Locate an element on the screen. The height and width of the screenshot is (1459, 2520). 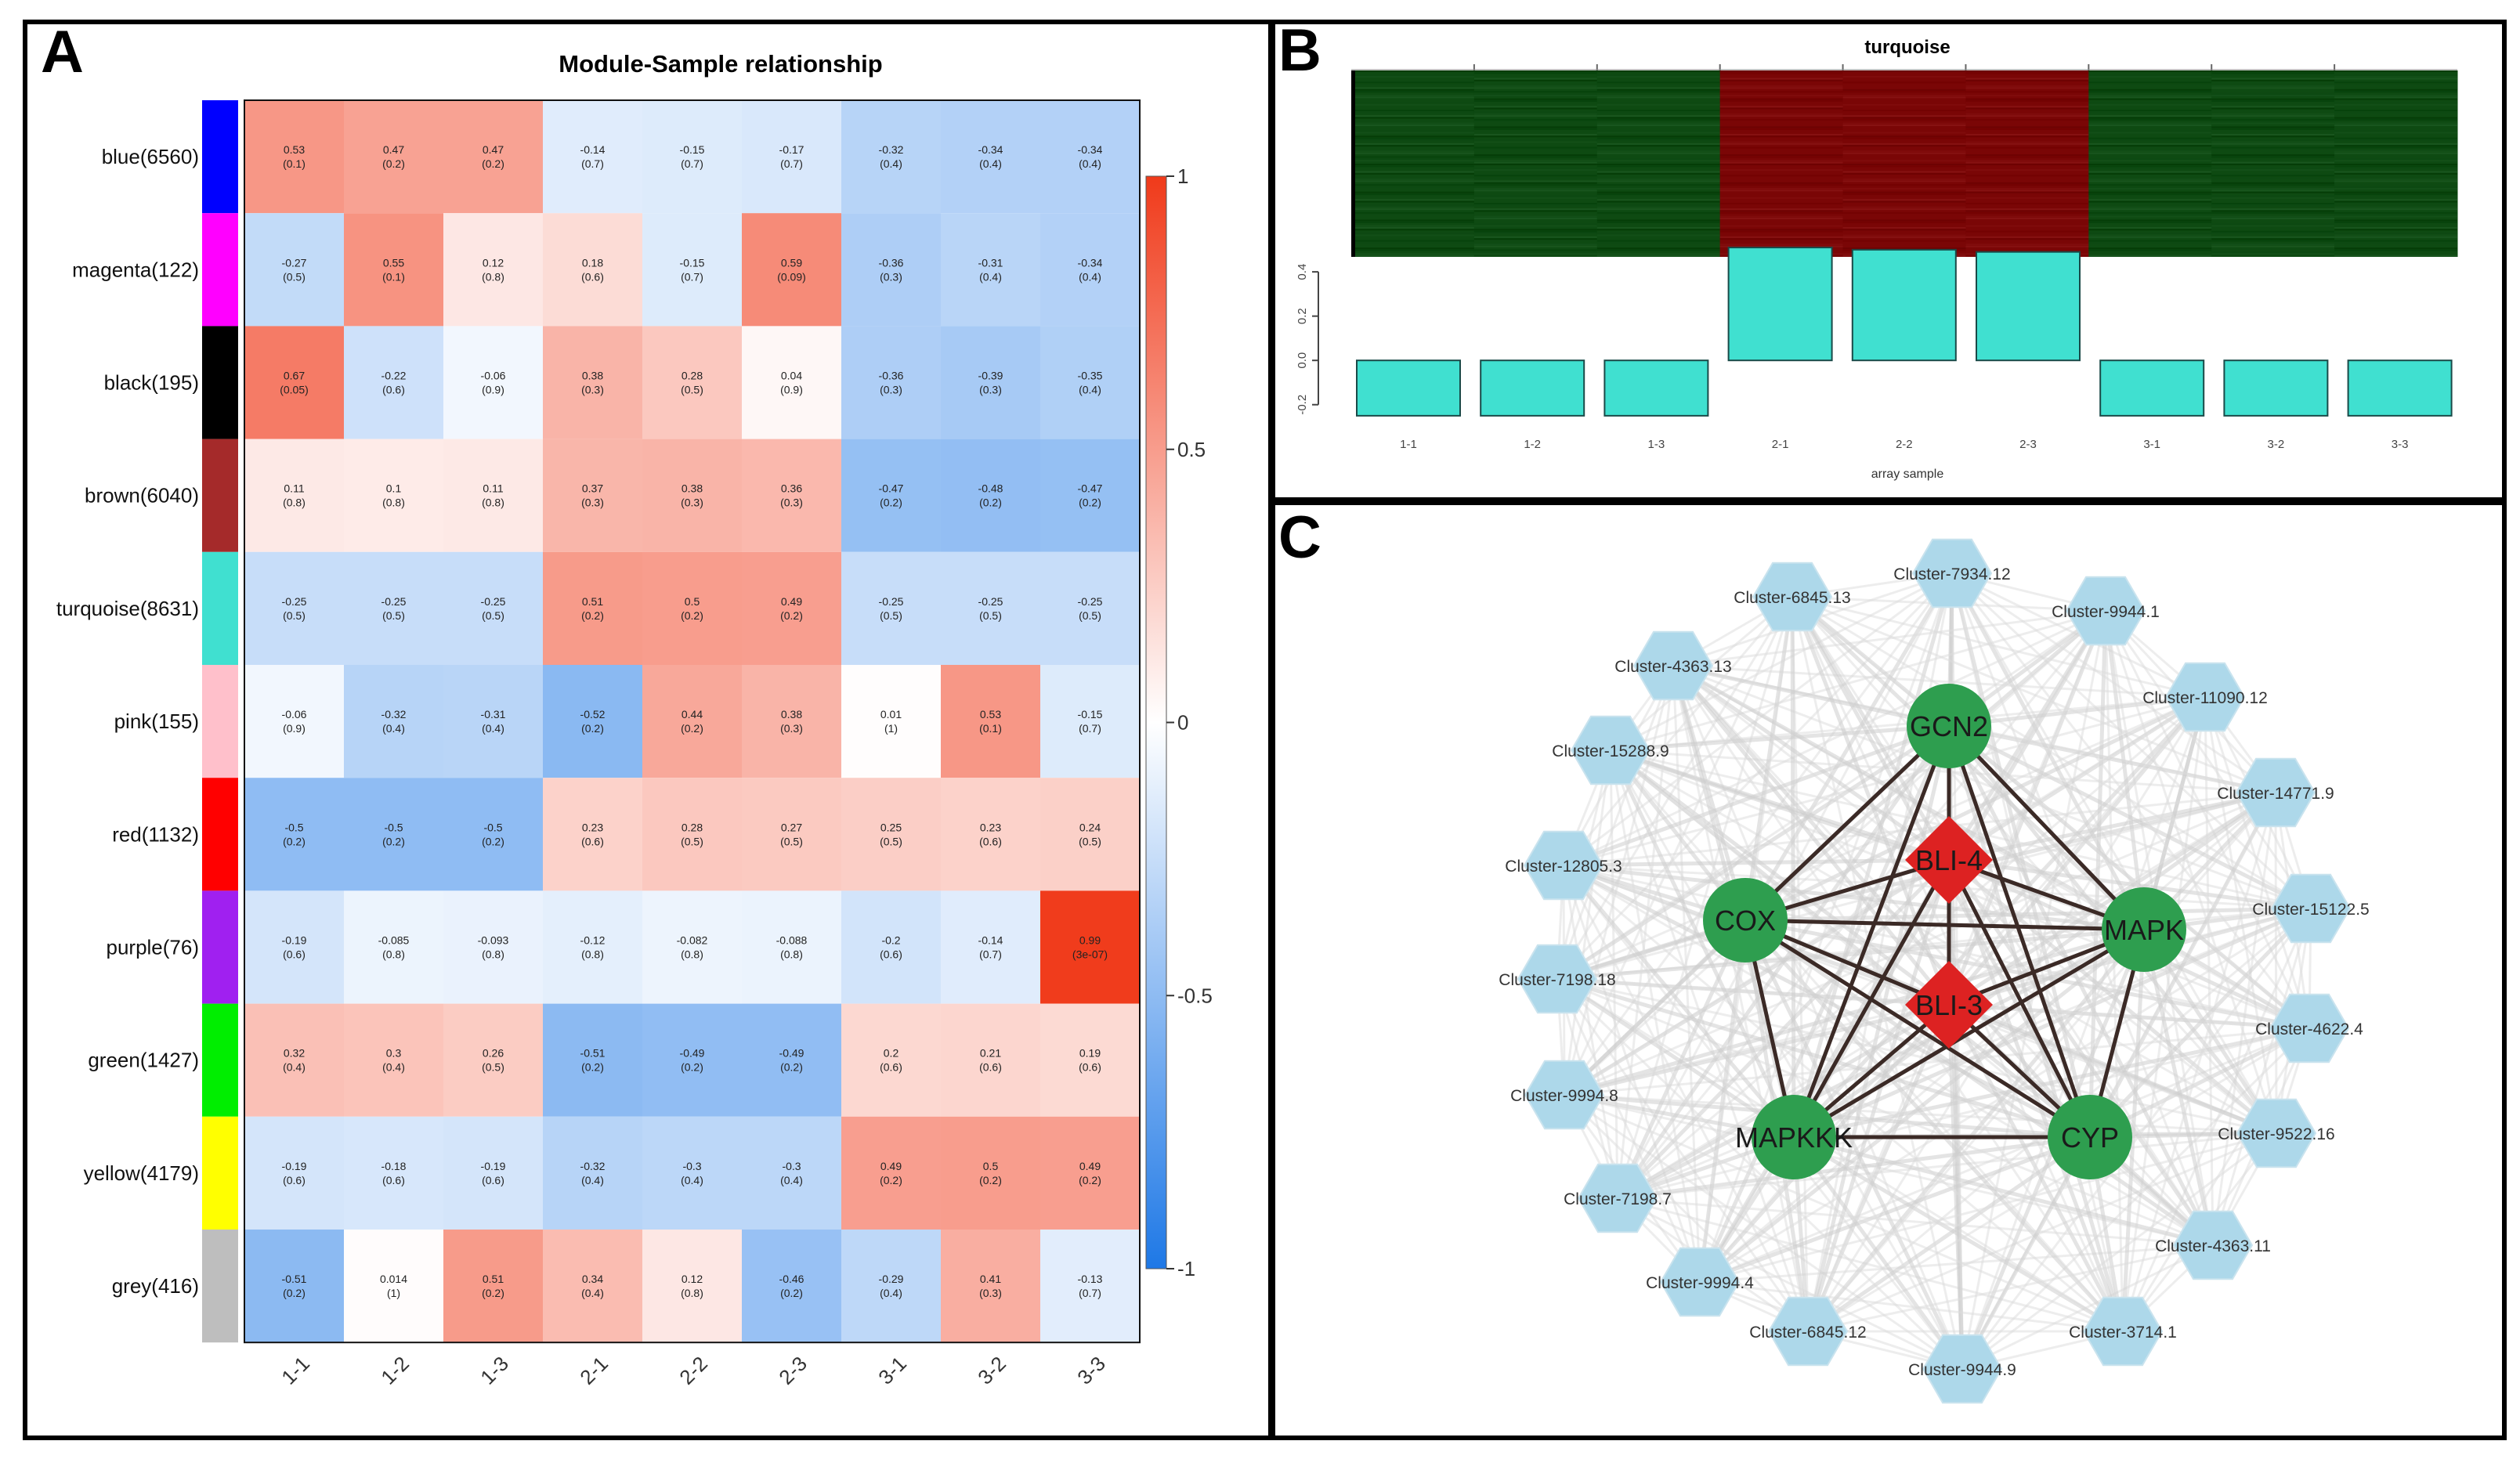
heatmap-cell: -0.3 (0.4) is located at coordinates (791, 1173).